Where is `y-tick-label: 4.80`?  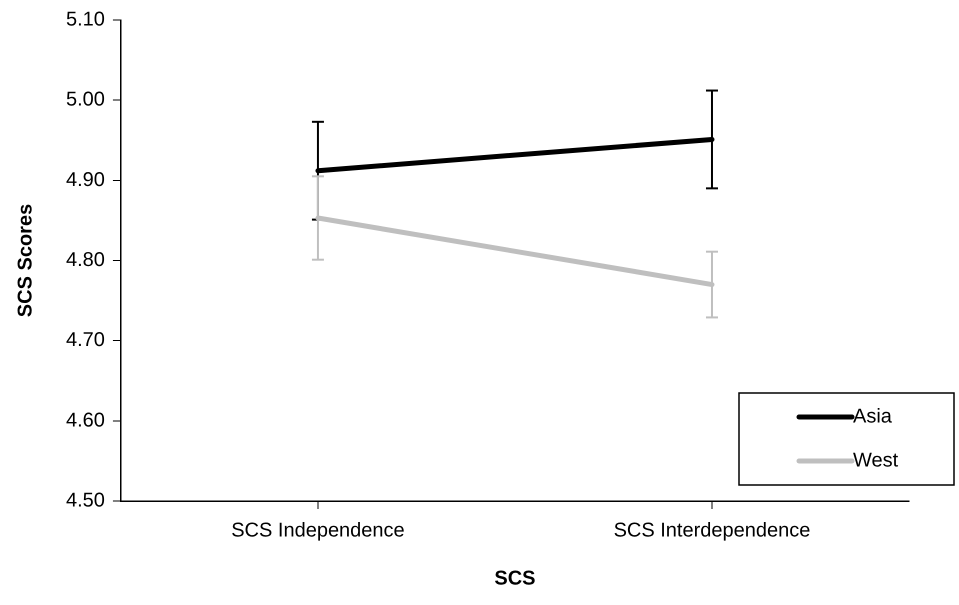
y-tick-label: 4.80 is located at coordinates (85, 260).